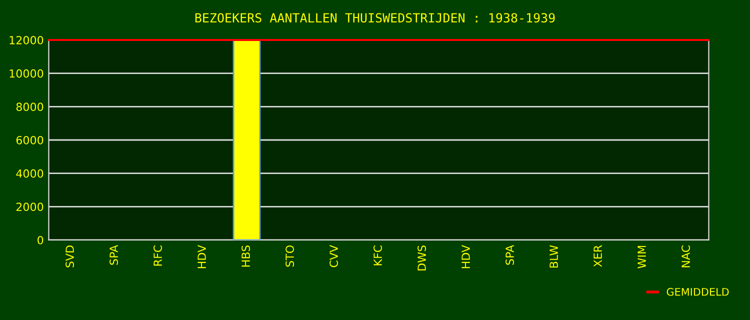 Image resolution: width=750 pixels, height=320 pixels. Describe the element at coordinates (30, 140) in the screenshot. I see `y-tick-label: 6000` at that location.